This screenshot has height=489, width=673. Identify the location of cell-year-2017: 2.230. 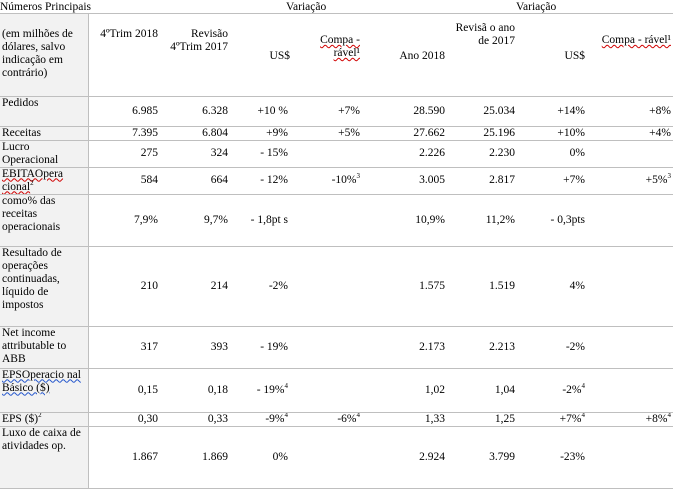
(482, 154).